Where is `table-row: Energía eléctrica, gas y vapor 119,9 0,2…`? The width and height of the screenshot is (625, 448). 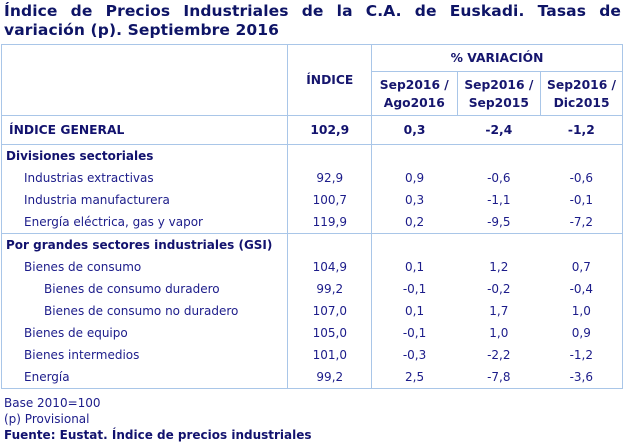 table-row: Energía eléctrica, gas y vapor 119,9 0,2… is located at coordinates (311, 222).